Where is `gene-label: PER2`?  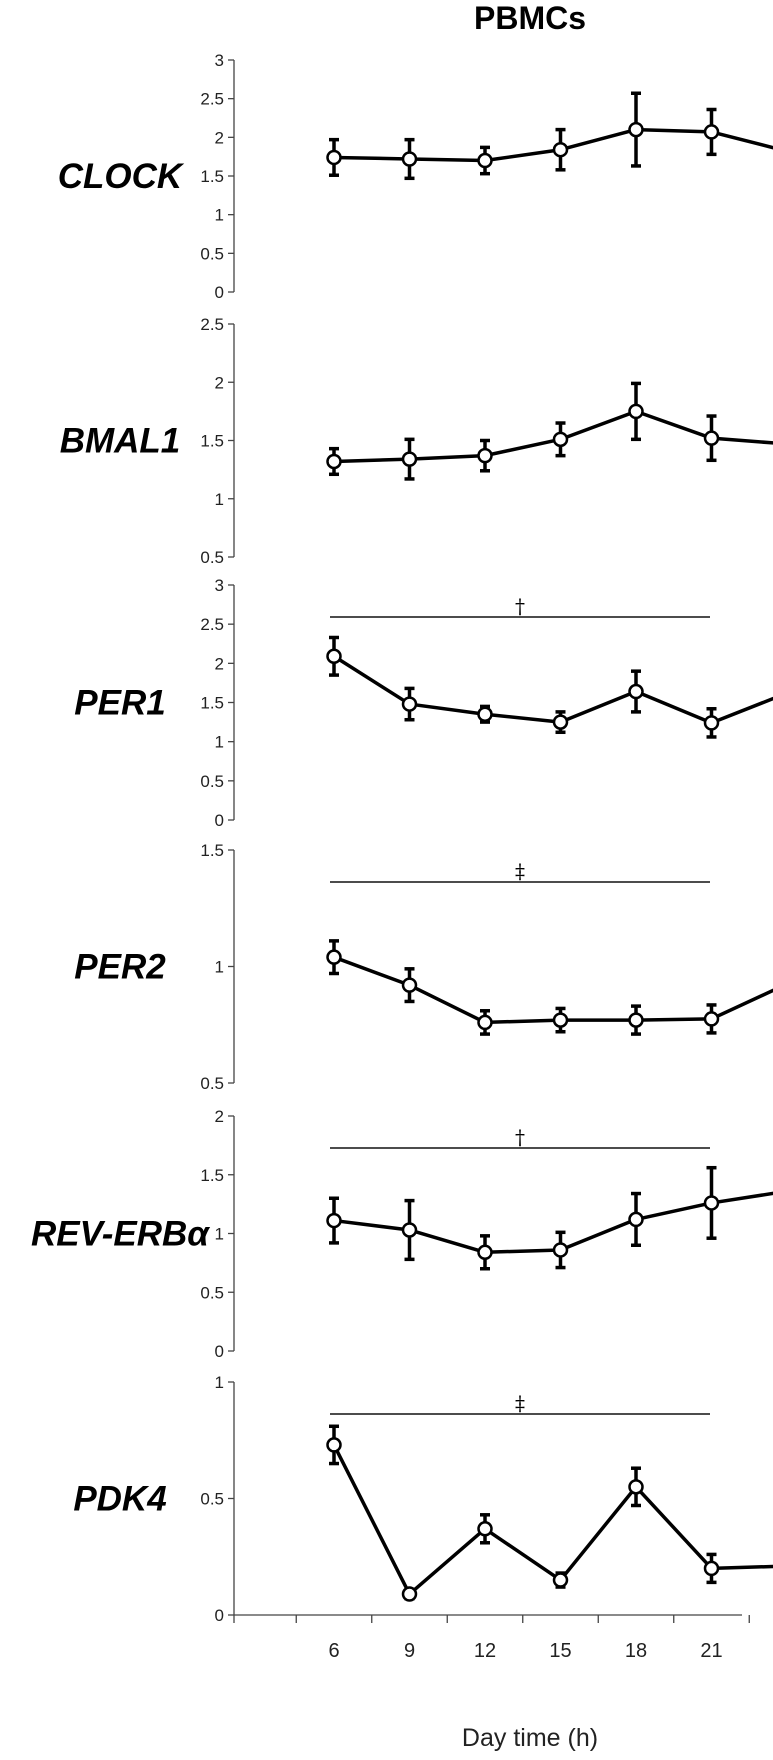
gene-label: PER2 is located at coordinates (120, 967).